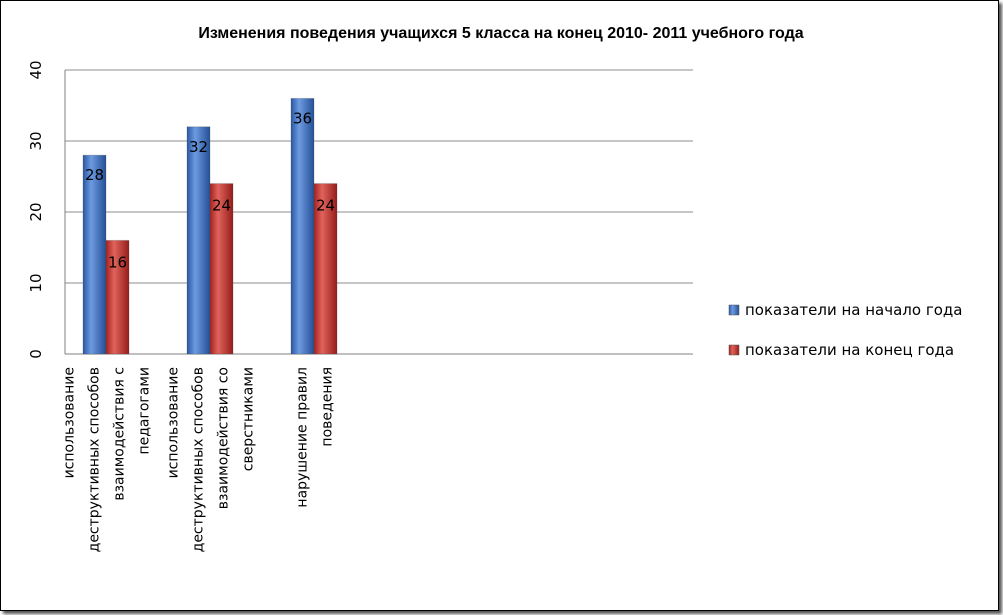 The height and width of the screenshot is (615, 1003). What do you see at coordinates (36, 282) in the screenshot?
I see `y-tick-label: 10` at bounding box center [36, 282].